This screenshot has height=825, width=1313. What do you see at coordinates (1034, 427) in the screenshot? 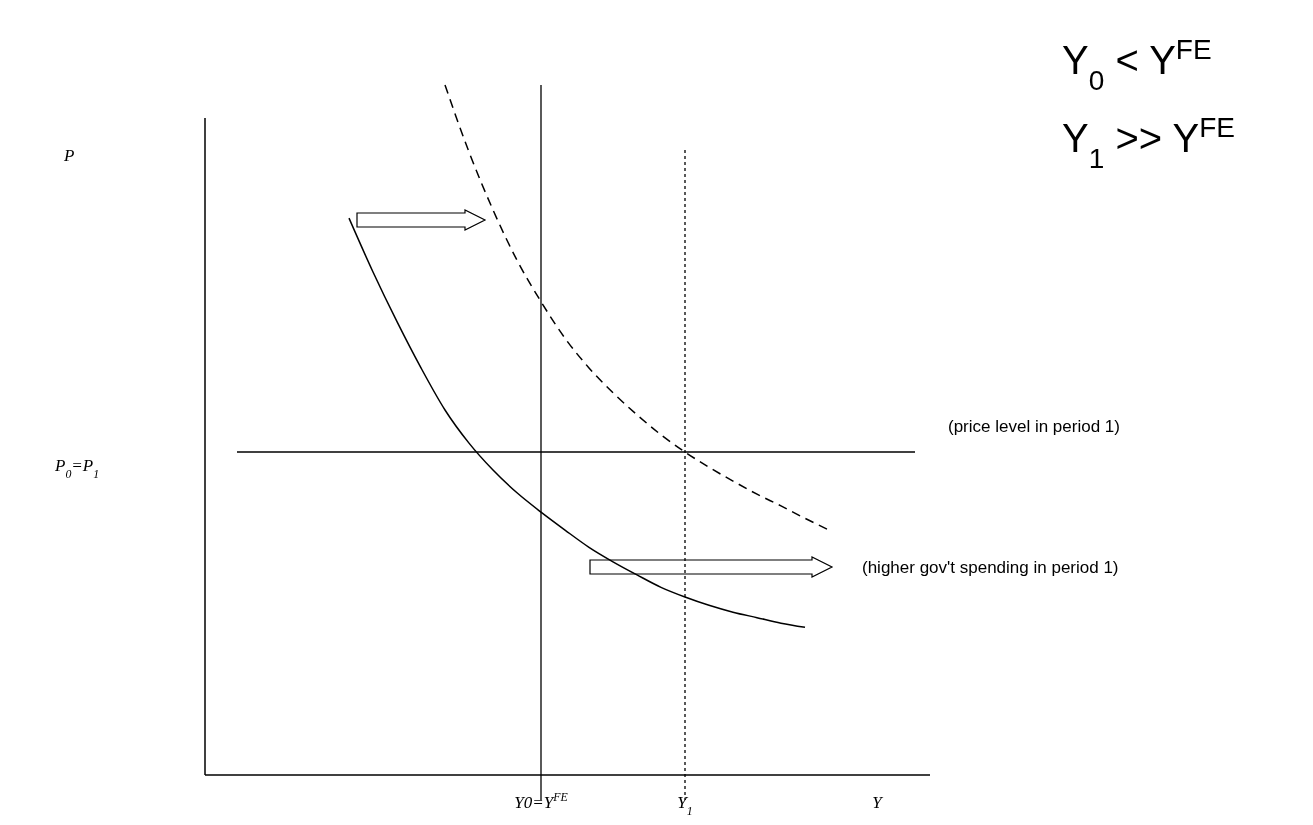
I see `ref-line-label: (price level in period 1)` at bounding box center [1034, 427].